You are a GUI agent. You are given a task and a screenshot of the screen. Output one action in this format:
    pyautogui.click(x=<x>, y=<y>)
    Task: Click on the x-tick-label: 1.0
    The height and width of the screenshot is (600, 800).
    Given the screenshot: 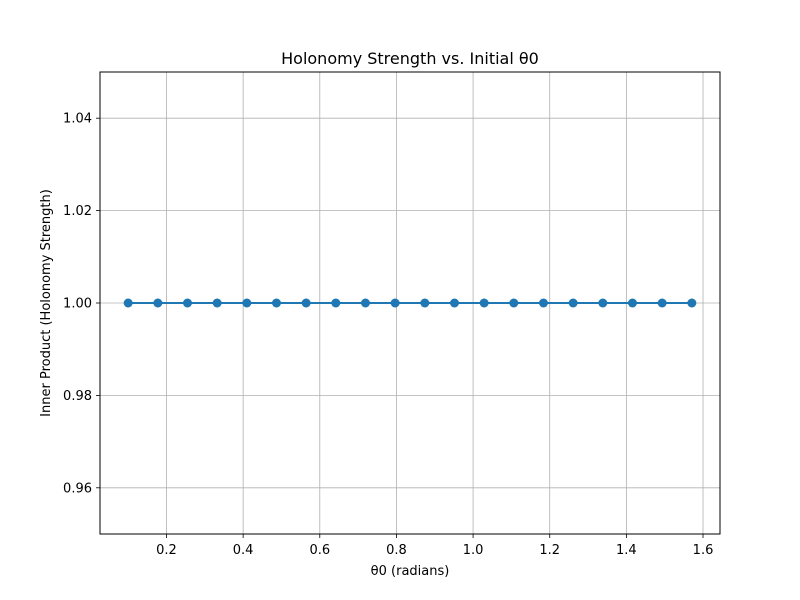 What is the action you would take?
    pyautogui.click(x=473, y=550)
    